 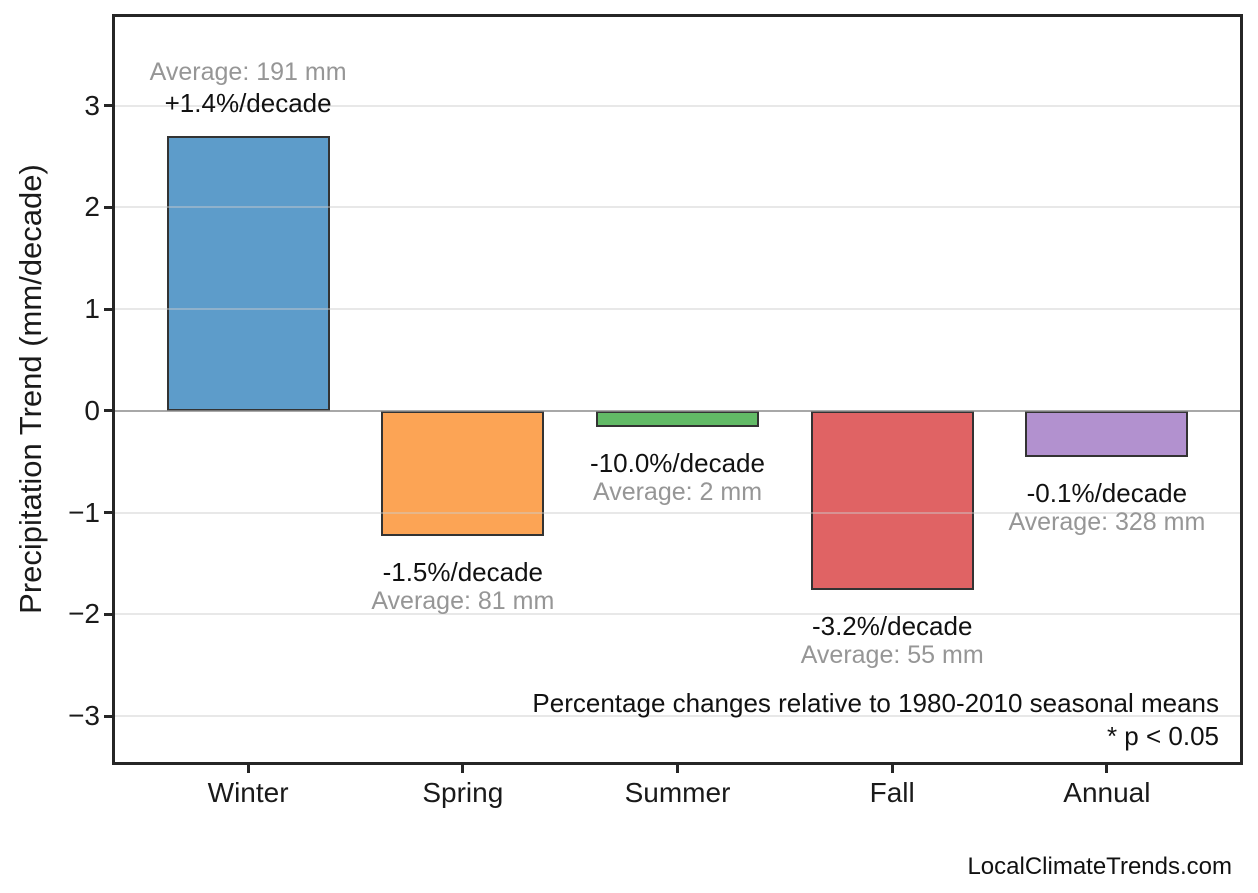 I want to click on x-tick-label-spring: Spring, so click(x=463, y=792).